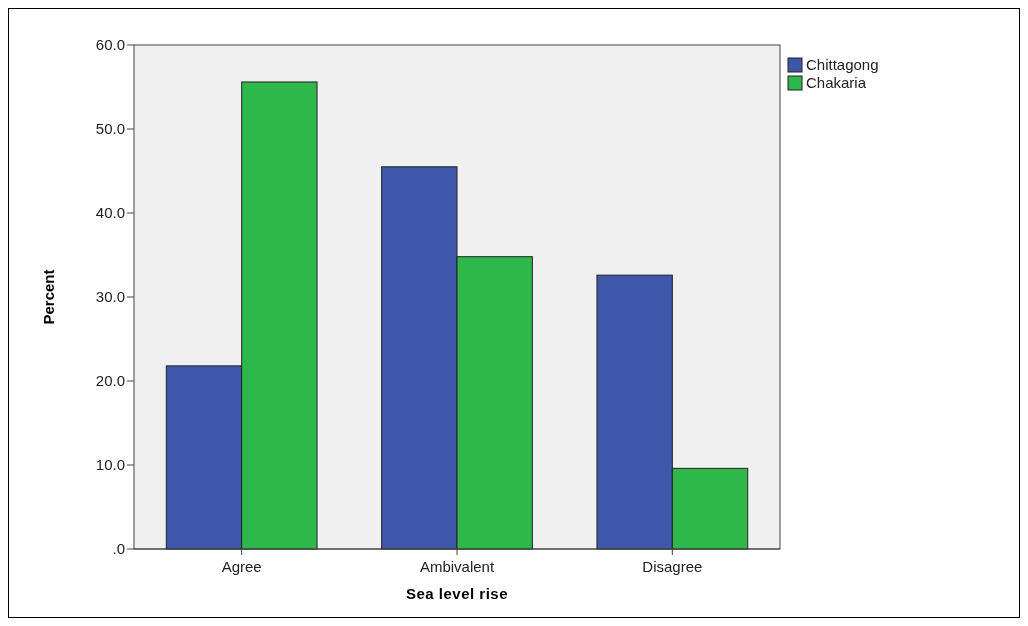  I want to click on y-tick-label: 10.0, so click(110, 465).